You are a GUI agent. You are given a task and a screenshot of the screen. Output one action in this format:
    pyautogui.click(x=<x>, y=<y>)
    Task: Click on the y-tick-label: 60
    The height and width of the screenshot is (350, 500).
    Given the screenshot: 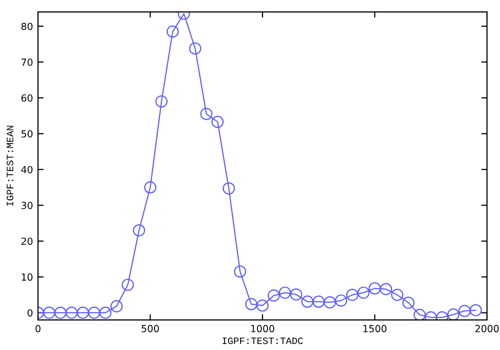 What is the action you would take?
    pyautogui.click(x=26, y=98)
    